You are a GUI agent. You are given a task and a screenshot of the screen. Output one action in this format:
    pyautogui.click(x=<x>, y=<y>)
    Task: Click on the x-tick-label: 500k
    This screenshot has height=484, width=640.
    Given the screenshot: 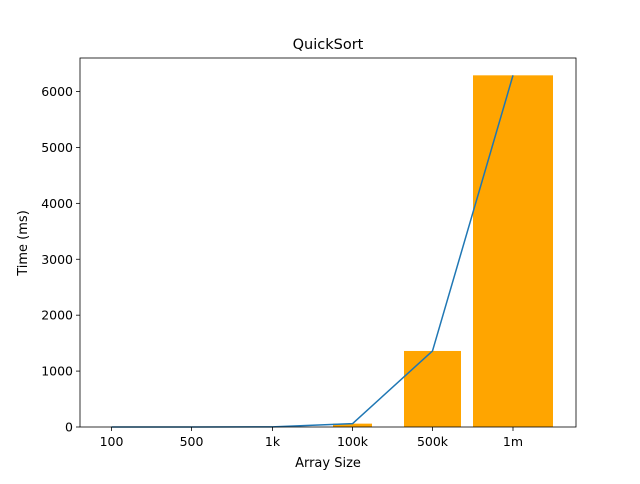 What is the action you would take?
    pyautogui.click(x=433, y=441)
    